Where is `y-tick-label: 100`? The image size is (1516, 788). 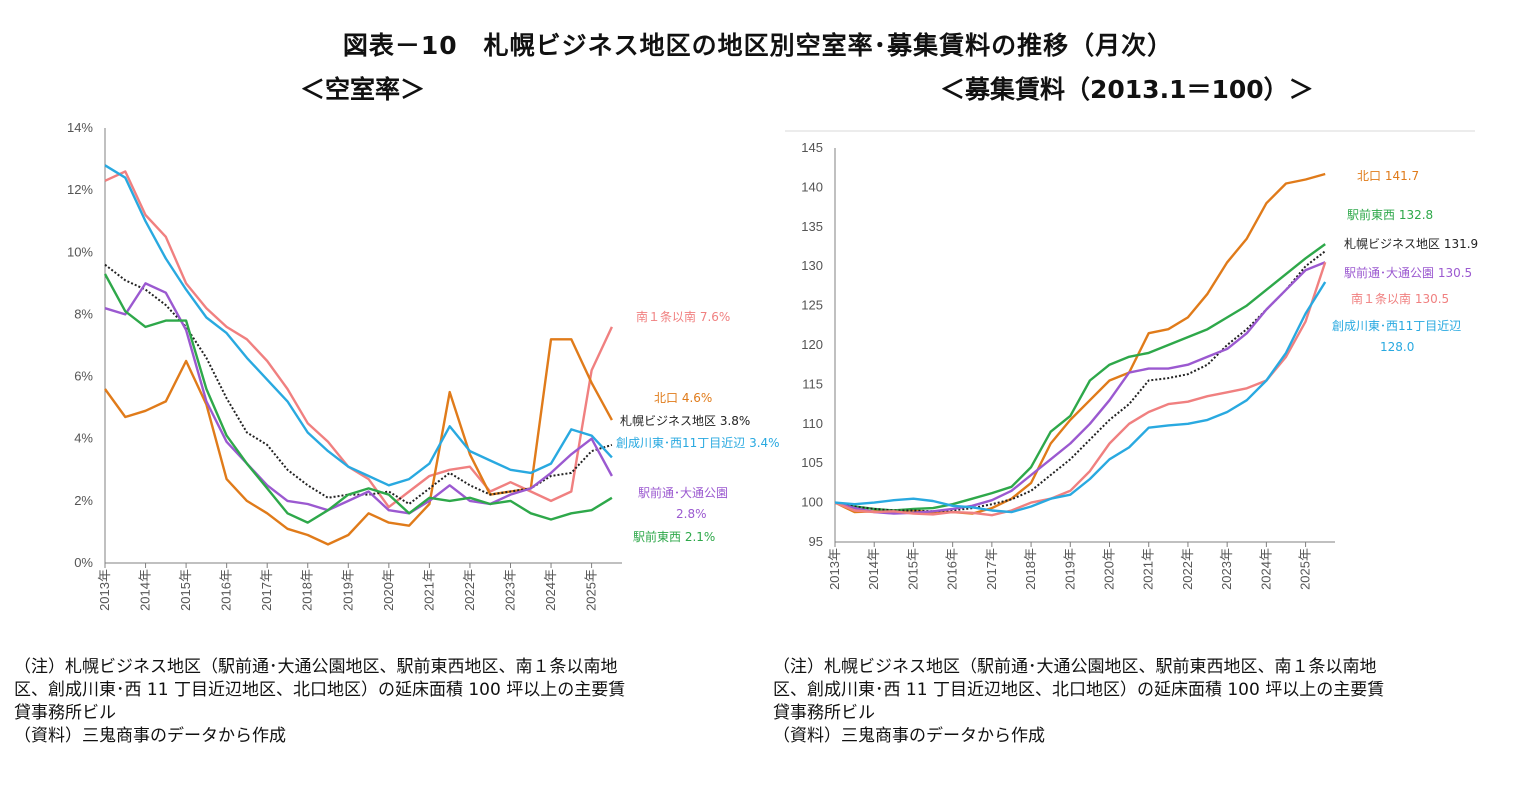 y-tick-label: 100 is located at coordinates (812, 502).